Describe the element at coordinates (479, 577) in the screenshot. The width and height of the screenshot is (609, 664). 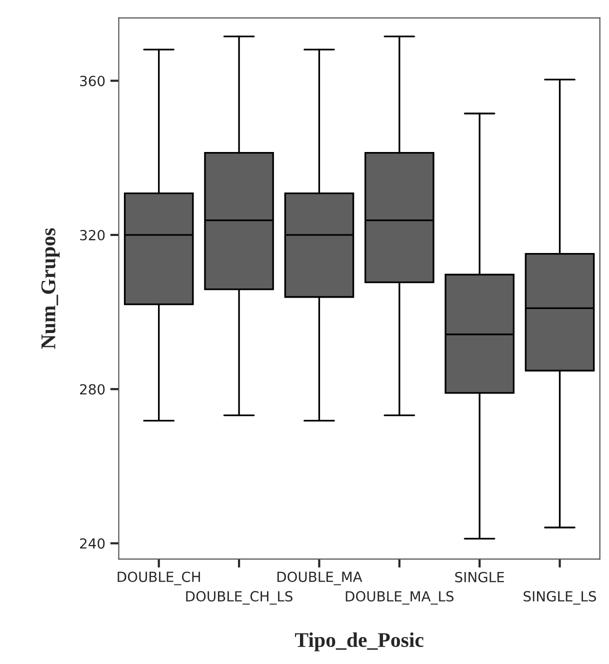
I see `x-tick-label: SINGLE` at that location.